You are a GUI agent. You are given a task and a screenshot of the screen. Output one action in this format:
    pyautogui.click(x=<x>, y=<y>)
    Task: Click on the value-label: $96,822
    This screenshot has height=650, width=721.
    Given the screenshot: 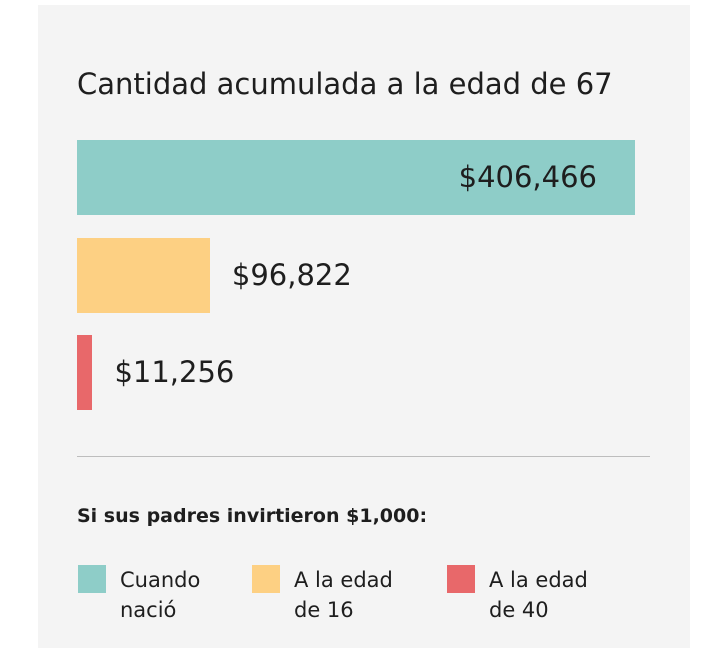 What is the action you would take?
    pyautogui.click(x=291, y=274)
    